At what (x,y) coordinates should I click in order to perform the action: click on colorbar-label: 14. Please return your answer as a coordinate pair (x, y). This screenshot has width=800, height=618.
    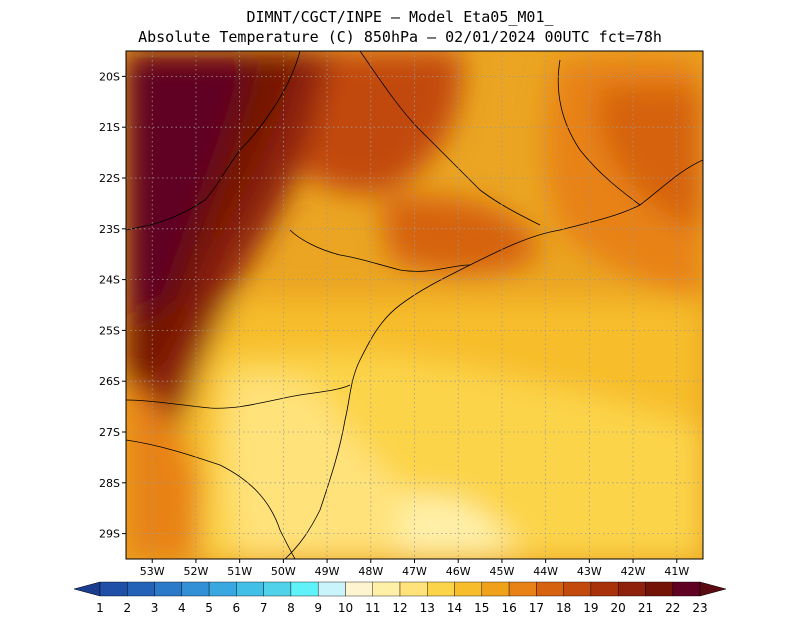
    Looking at the image, I should click on (454, 608).